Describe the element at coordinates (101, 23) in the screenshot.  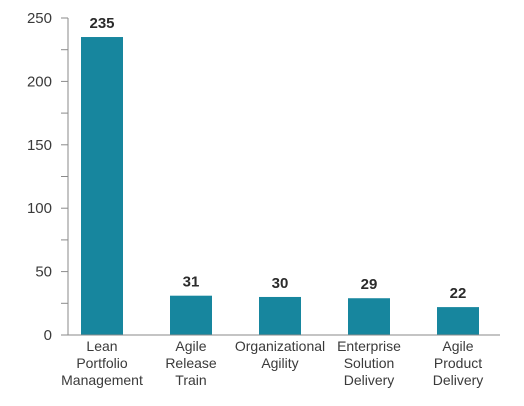
I see `bar-value-label: 235` at that location.